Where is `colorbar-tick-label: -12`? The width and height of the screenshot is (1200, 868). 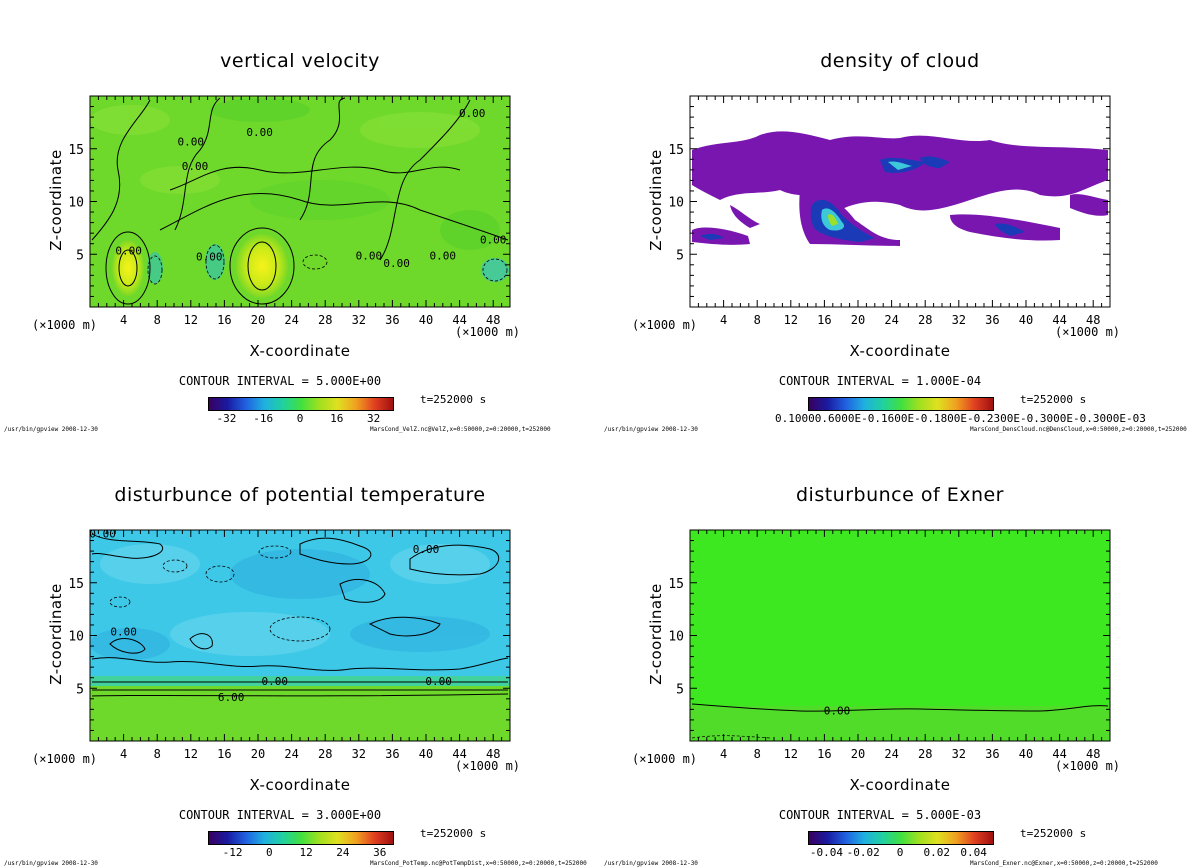
colorbar-tick-label: -12 is located at coordinates (232, 852).